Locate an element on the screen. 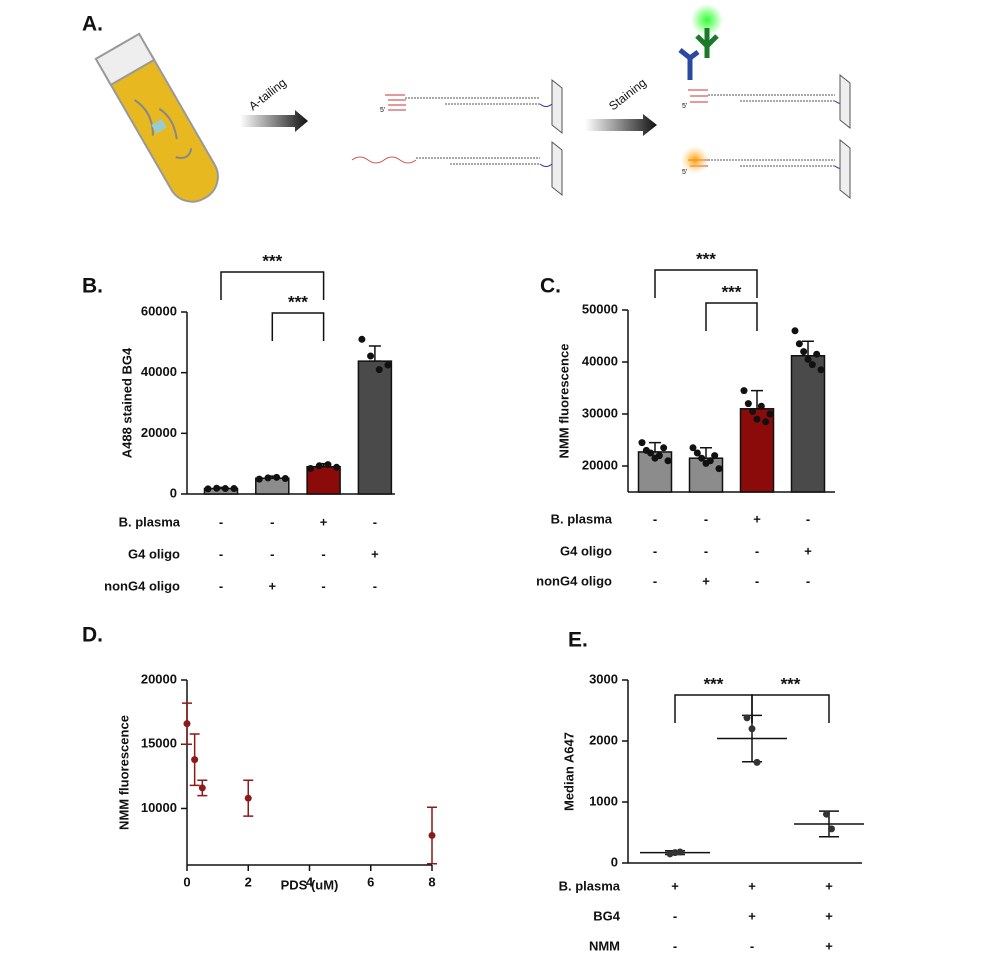  y-tick-label: 60000 is located at coordinates (159, 310).